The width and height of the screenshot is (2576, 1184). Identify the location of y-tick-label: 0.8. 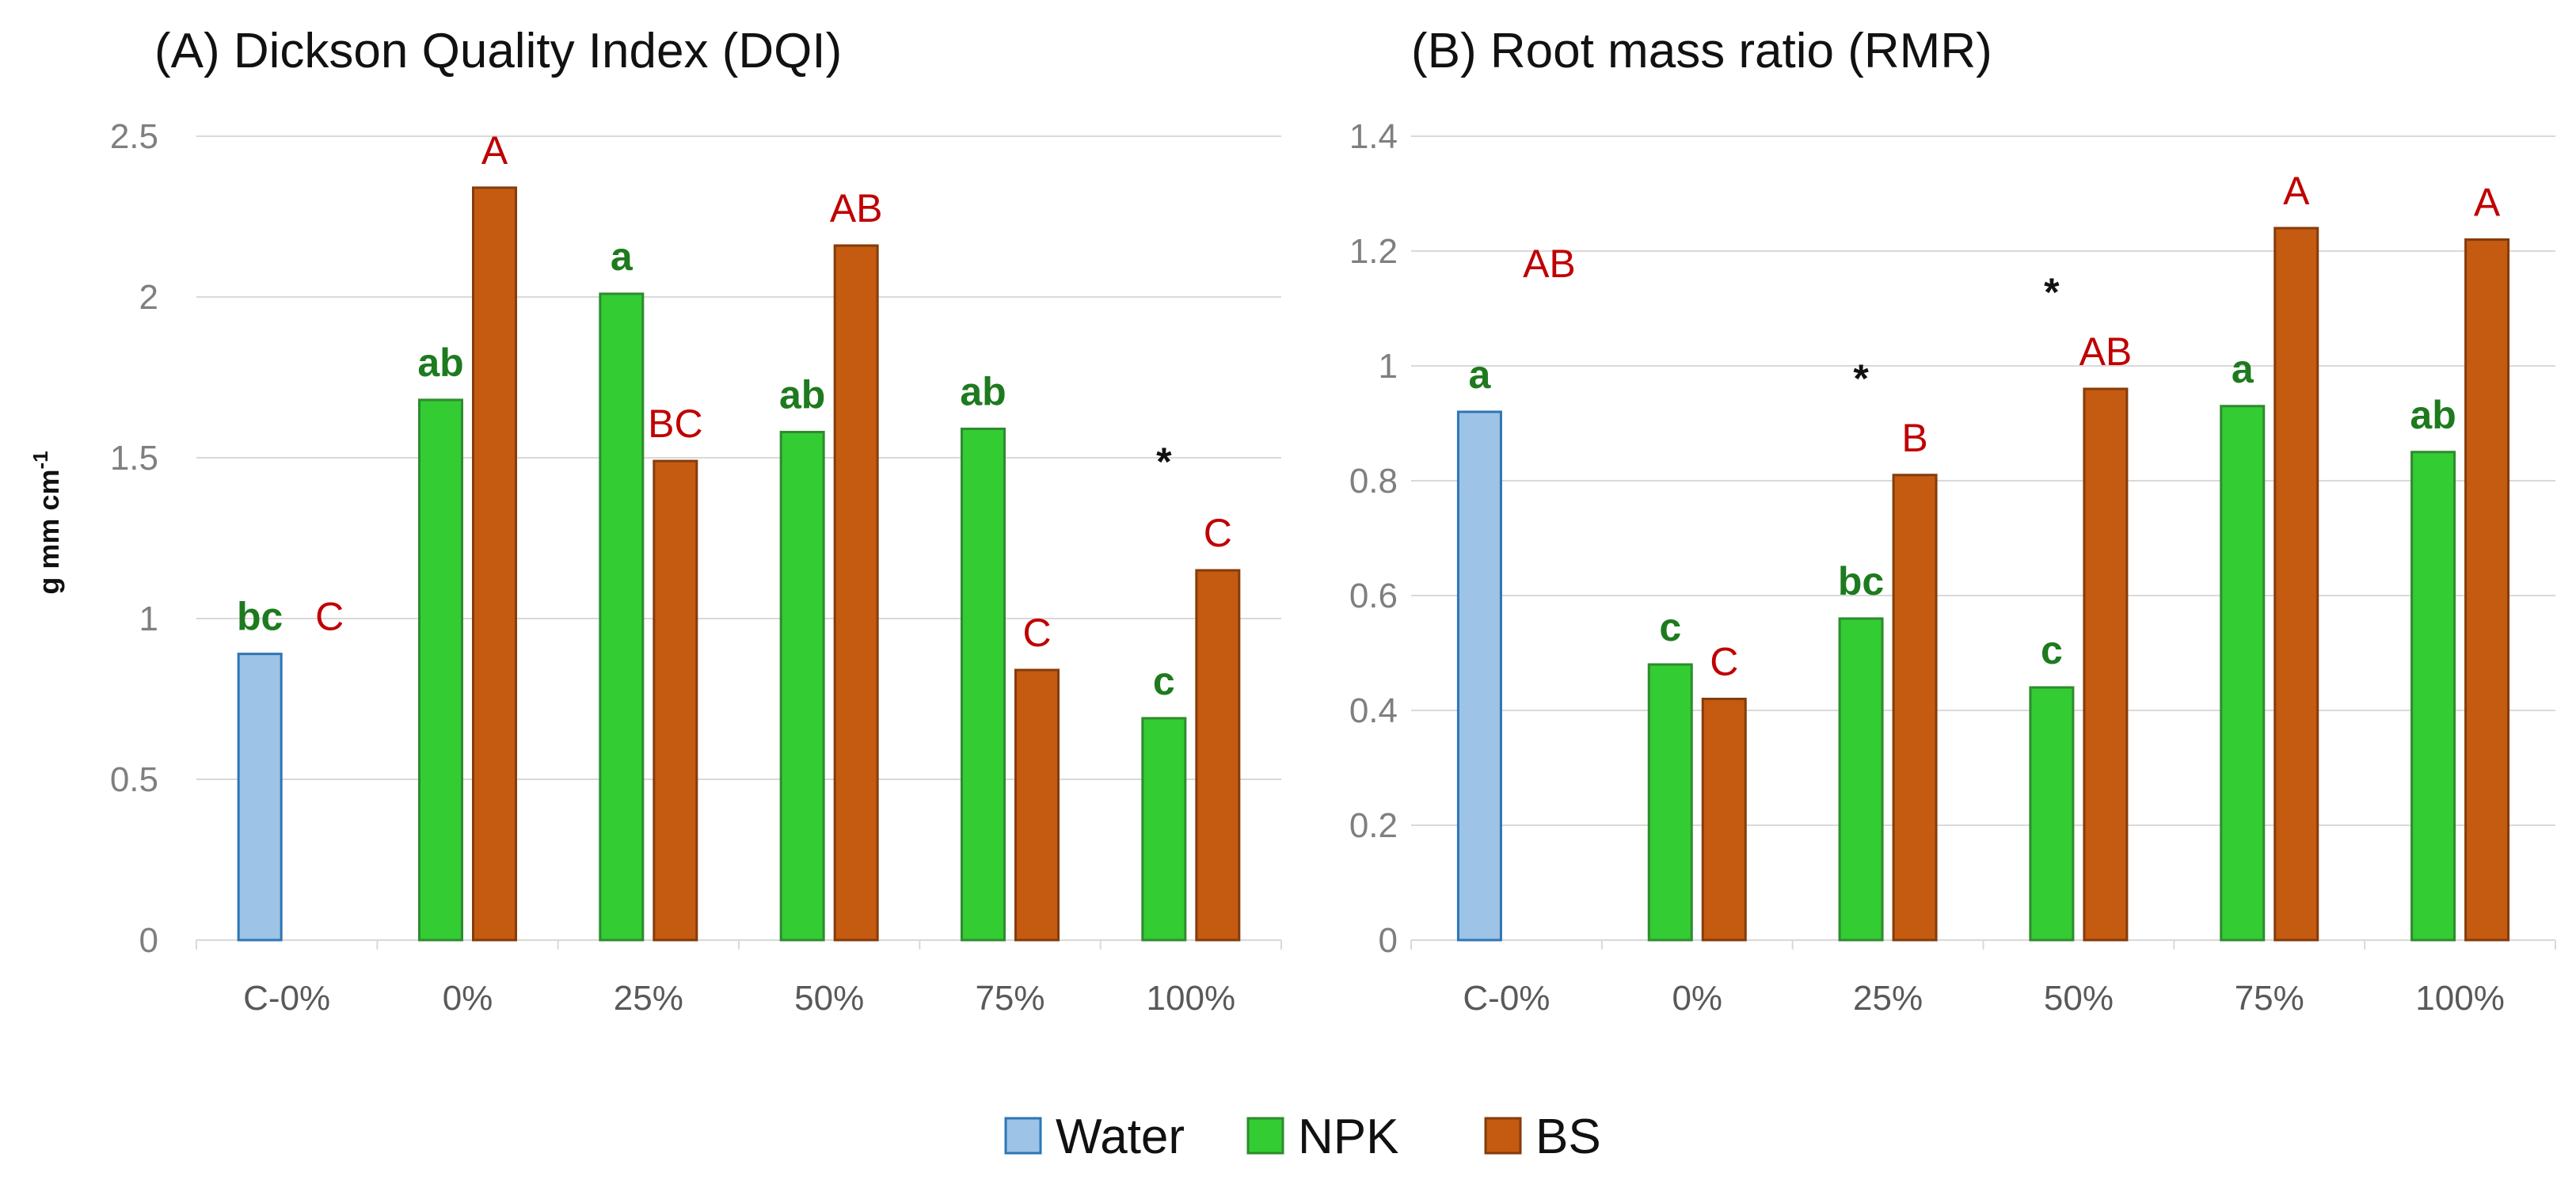
(1373, 481).